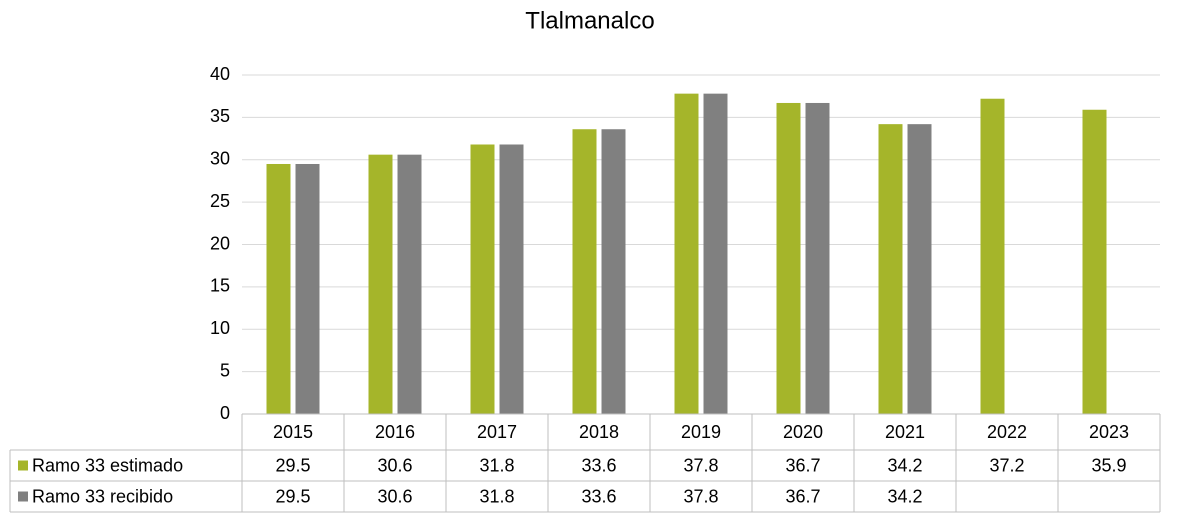 The height and width of the screenshot is (516, 1180). What do you see at coordinates (1006, 465) in the screenshot?
I see `table-value: 37.2` at bounding box center [1006, 465].